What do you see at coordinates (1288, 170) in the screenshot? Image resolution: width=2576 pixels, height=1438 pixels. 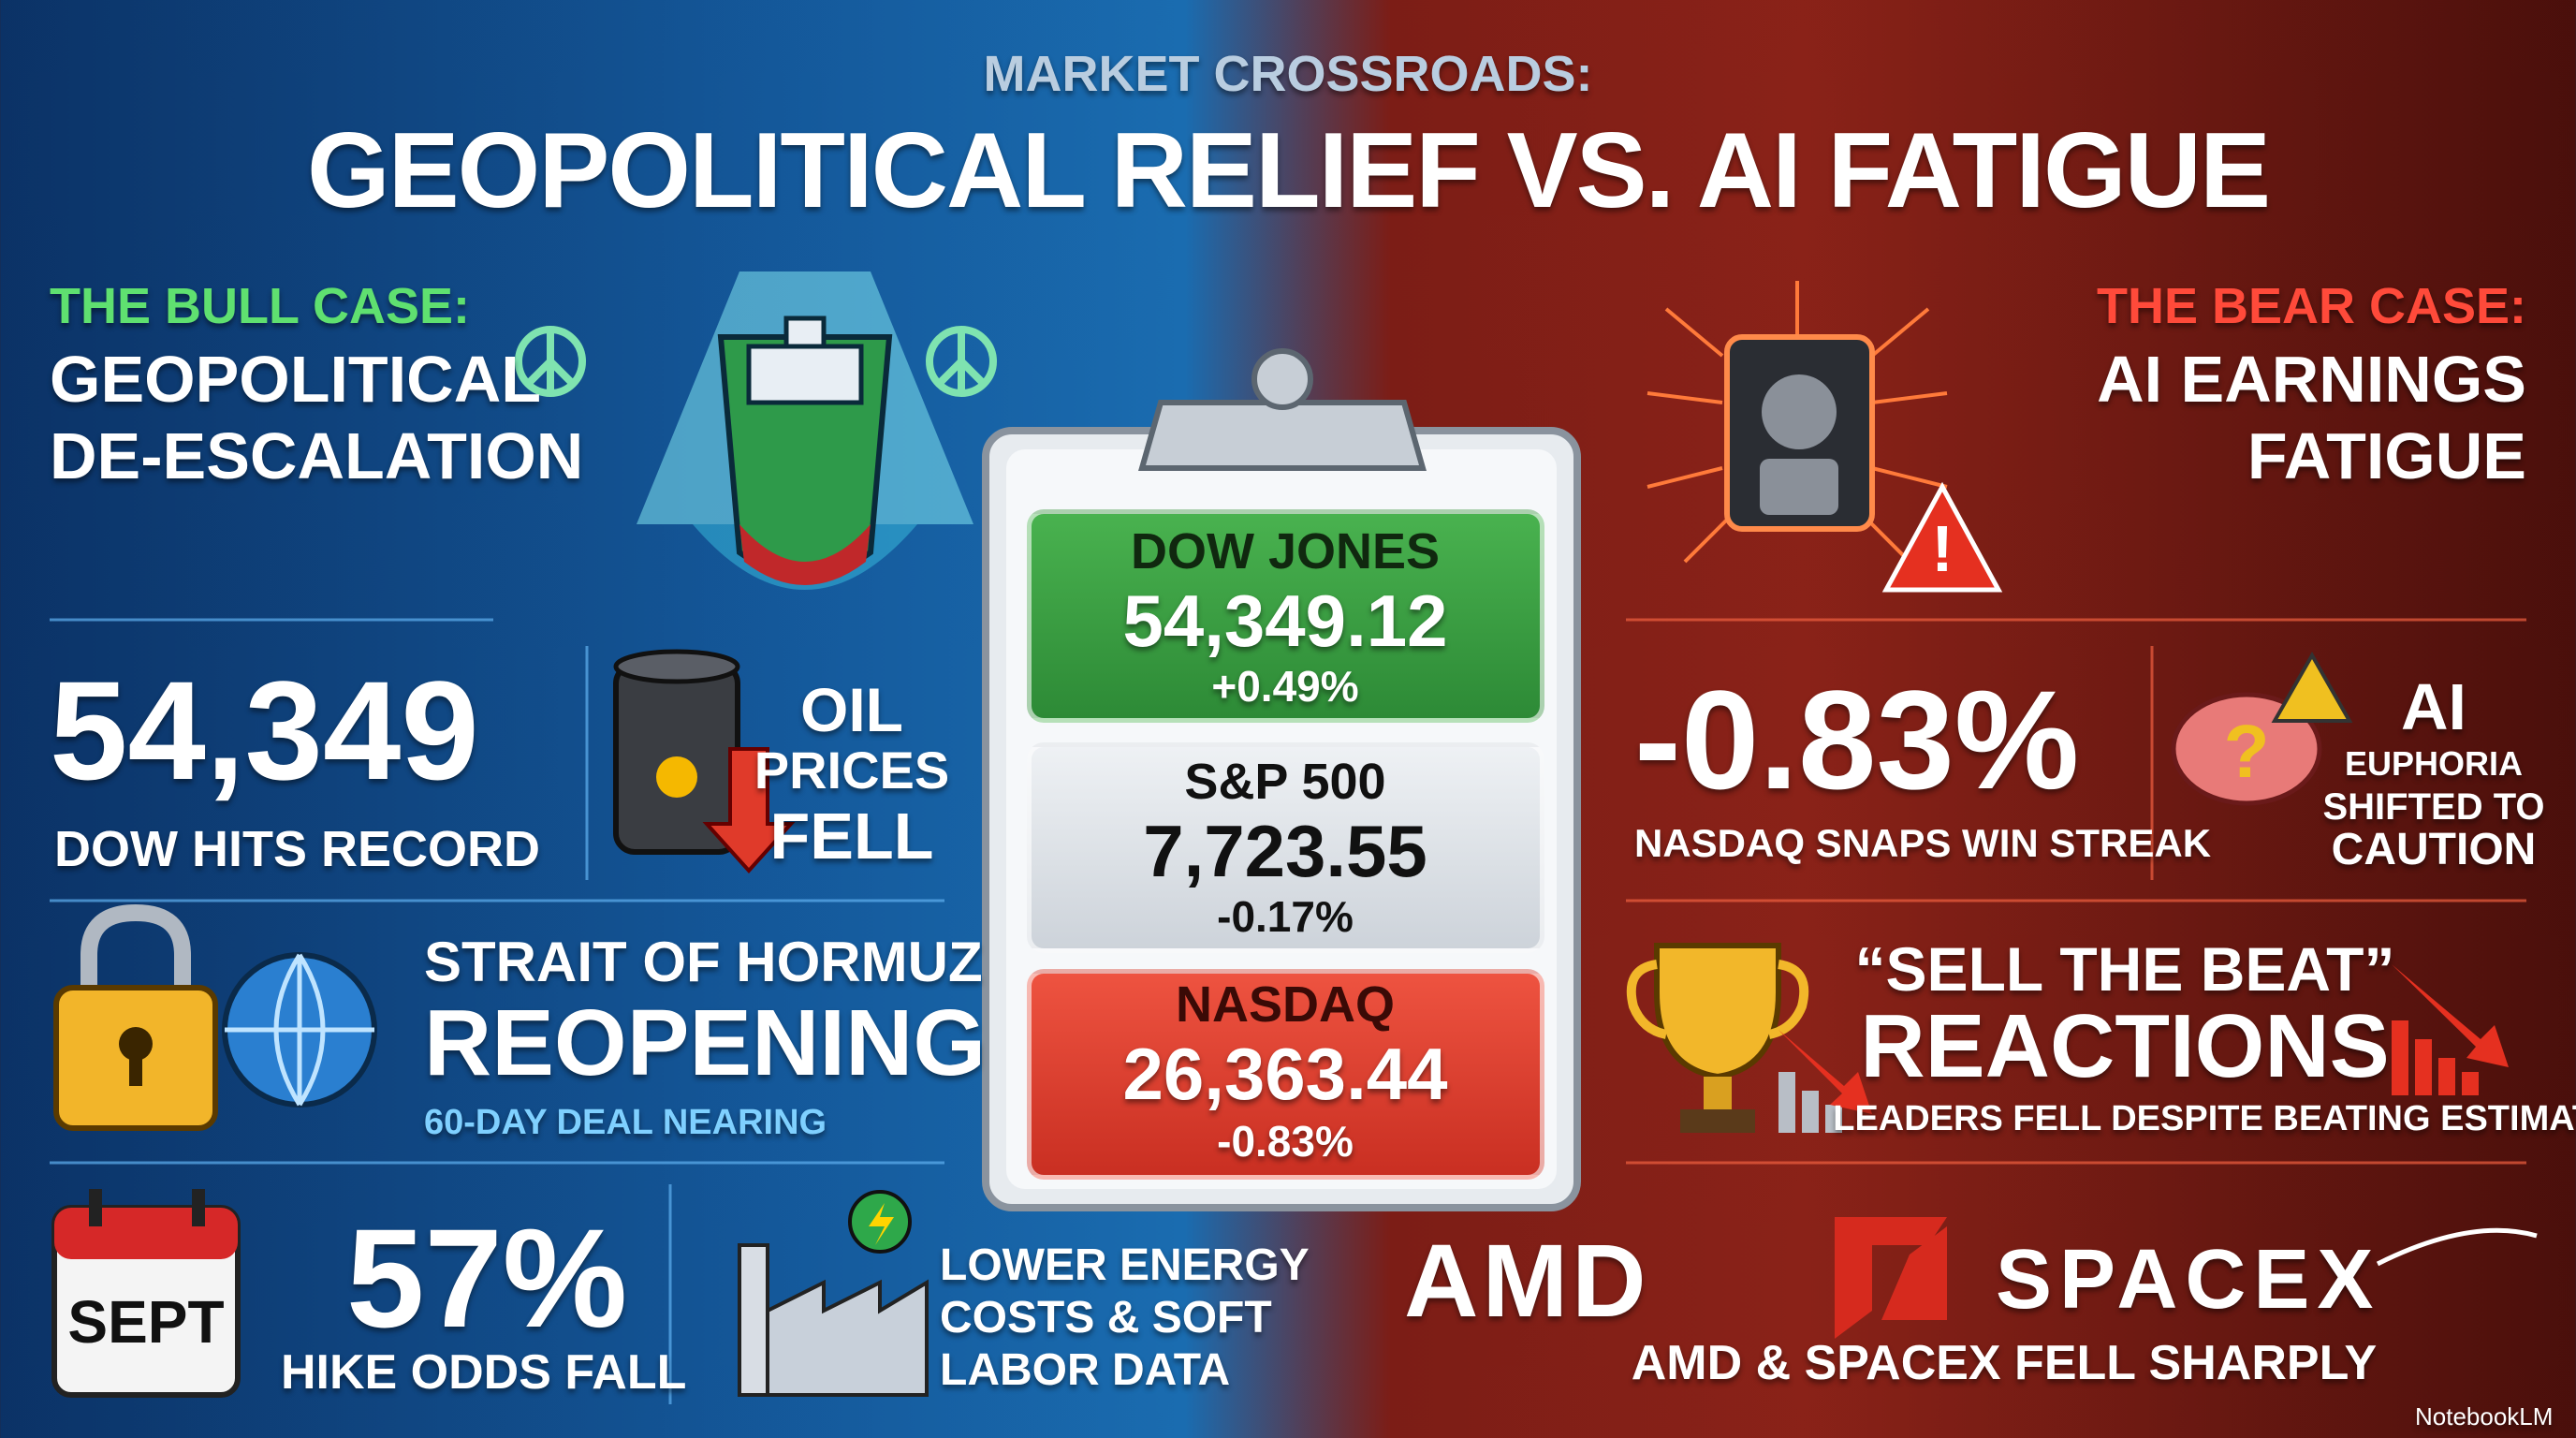 I see `main-title: GEOPOLITICAL RELIEF VS. AI FATIGUE` at bounding box center [1288, 170].